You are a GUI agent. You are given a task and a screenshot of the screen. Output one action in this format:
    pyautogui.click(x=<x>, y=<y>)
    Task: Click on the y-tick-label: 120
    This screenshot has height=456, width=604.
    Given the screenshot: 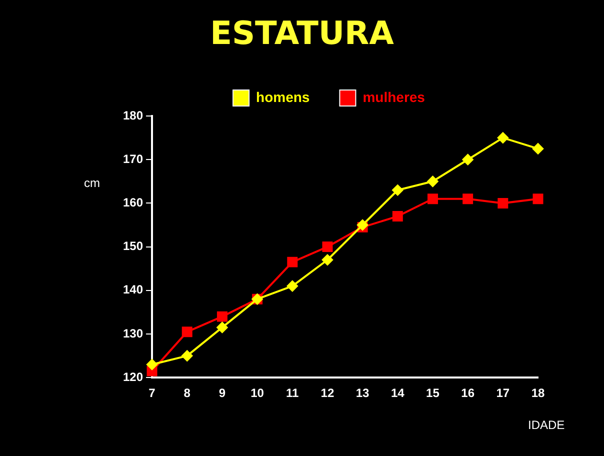 What is the action you would take?
    pyautogui.click(x=133, y=377)
    